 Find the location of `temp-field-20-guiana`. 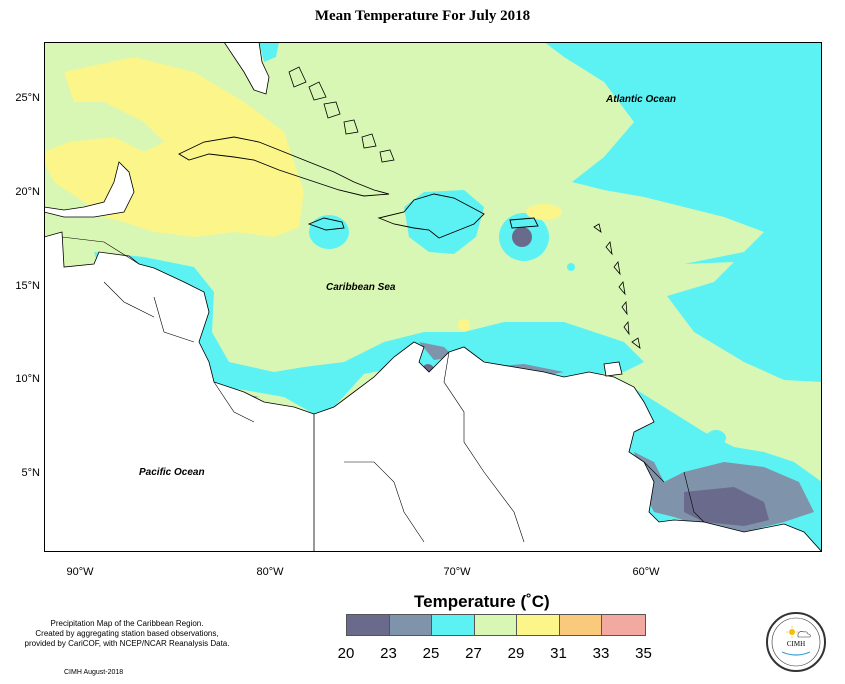

temp-field-20-guiana is located at coordinates (726, 506).